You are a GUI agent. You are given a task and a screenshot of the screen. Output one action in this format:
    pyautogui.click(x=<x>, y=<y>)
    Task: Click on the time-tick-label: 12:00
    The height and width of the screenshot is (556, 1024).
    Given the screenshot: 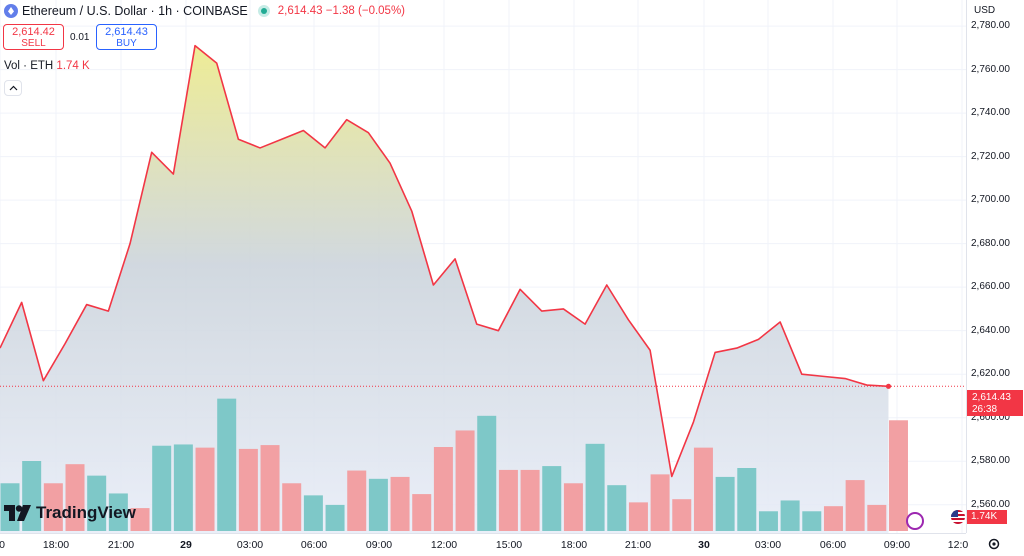 What is the action you would take?
    pyautogui.click(x=444, y=545)
    